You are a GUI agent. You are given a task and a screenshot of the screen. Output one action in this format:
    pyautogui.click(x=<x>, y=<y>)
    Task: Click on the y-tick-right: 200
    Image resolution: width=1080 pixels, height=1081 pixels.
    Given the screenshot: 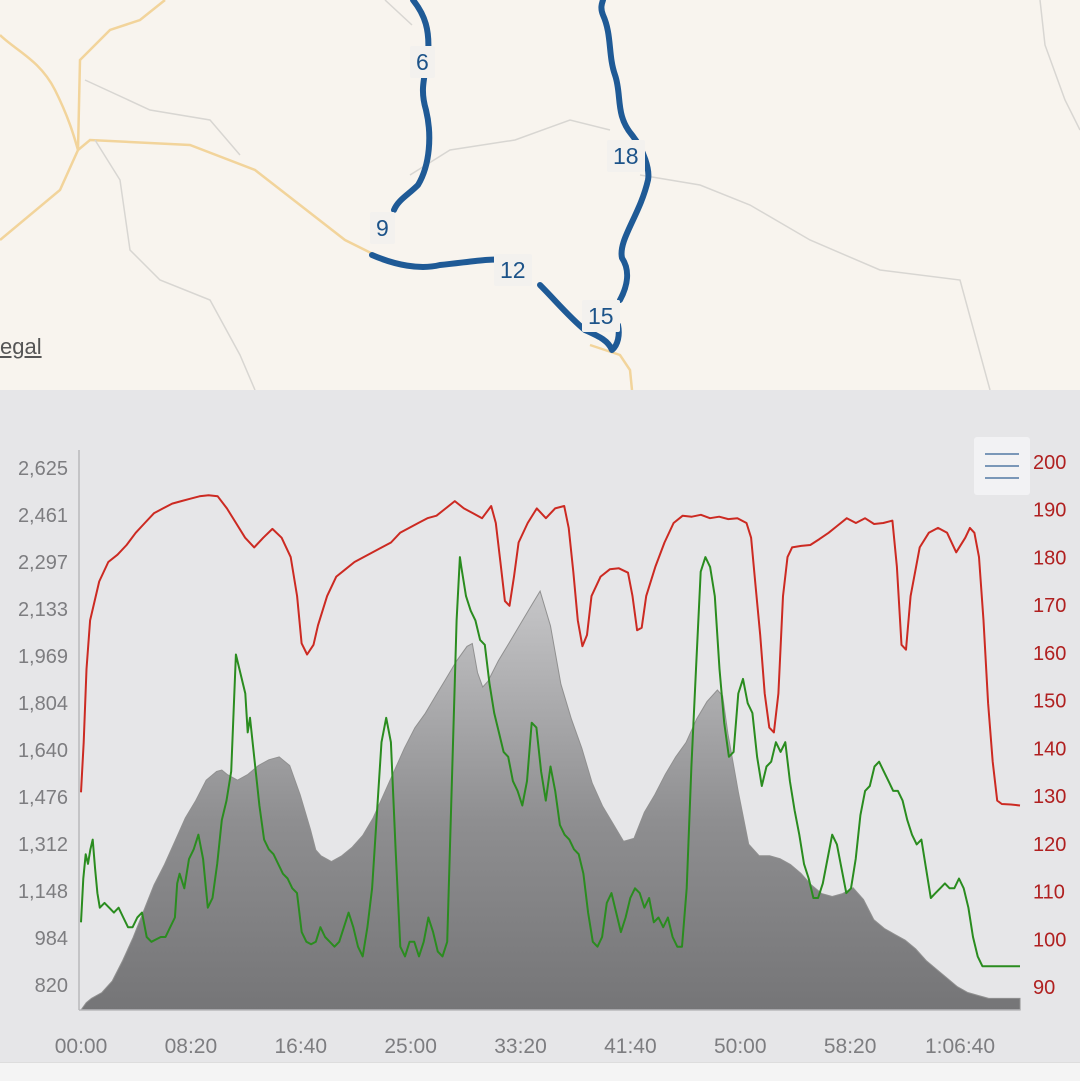 What is the action you would take?
    pyautogui.click(x=1049, y=463)
    